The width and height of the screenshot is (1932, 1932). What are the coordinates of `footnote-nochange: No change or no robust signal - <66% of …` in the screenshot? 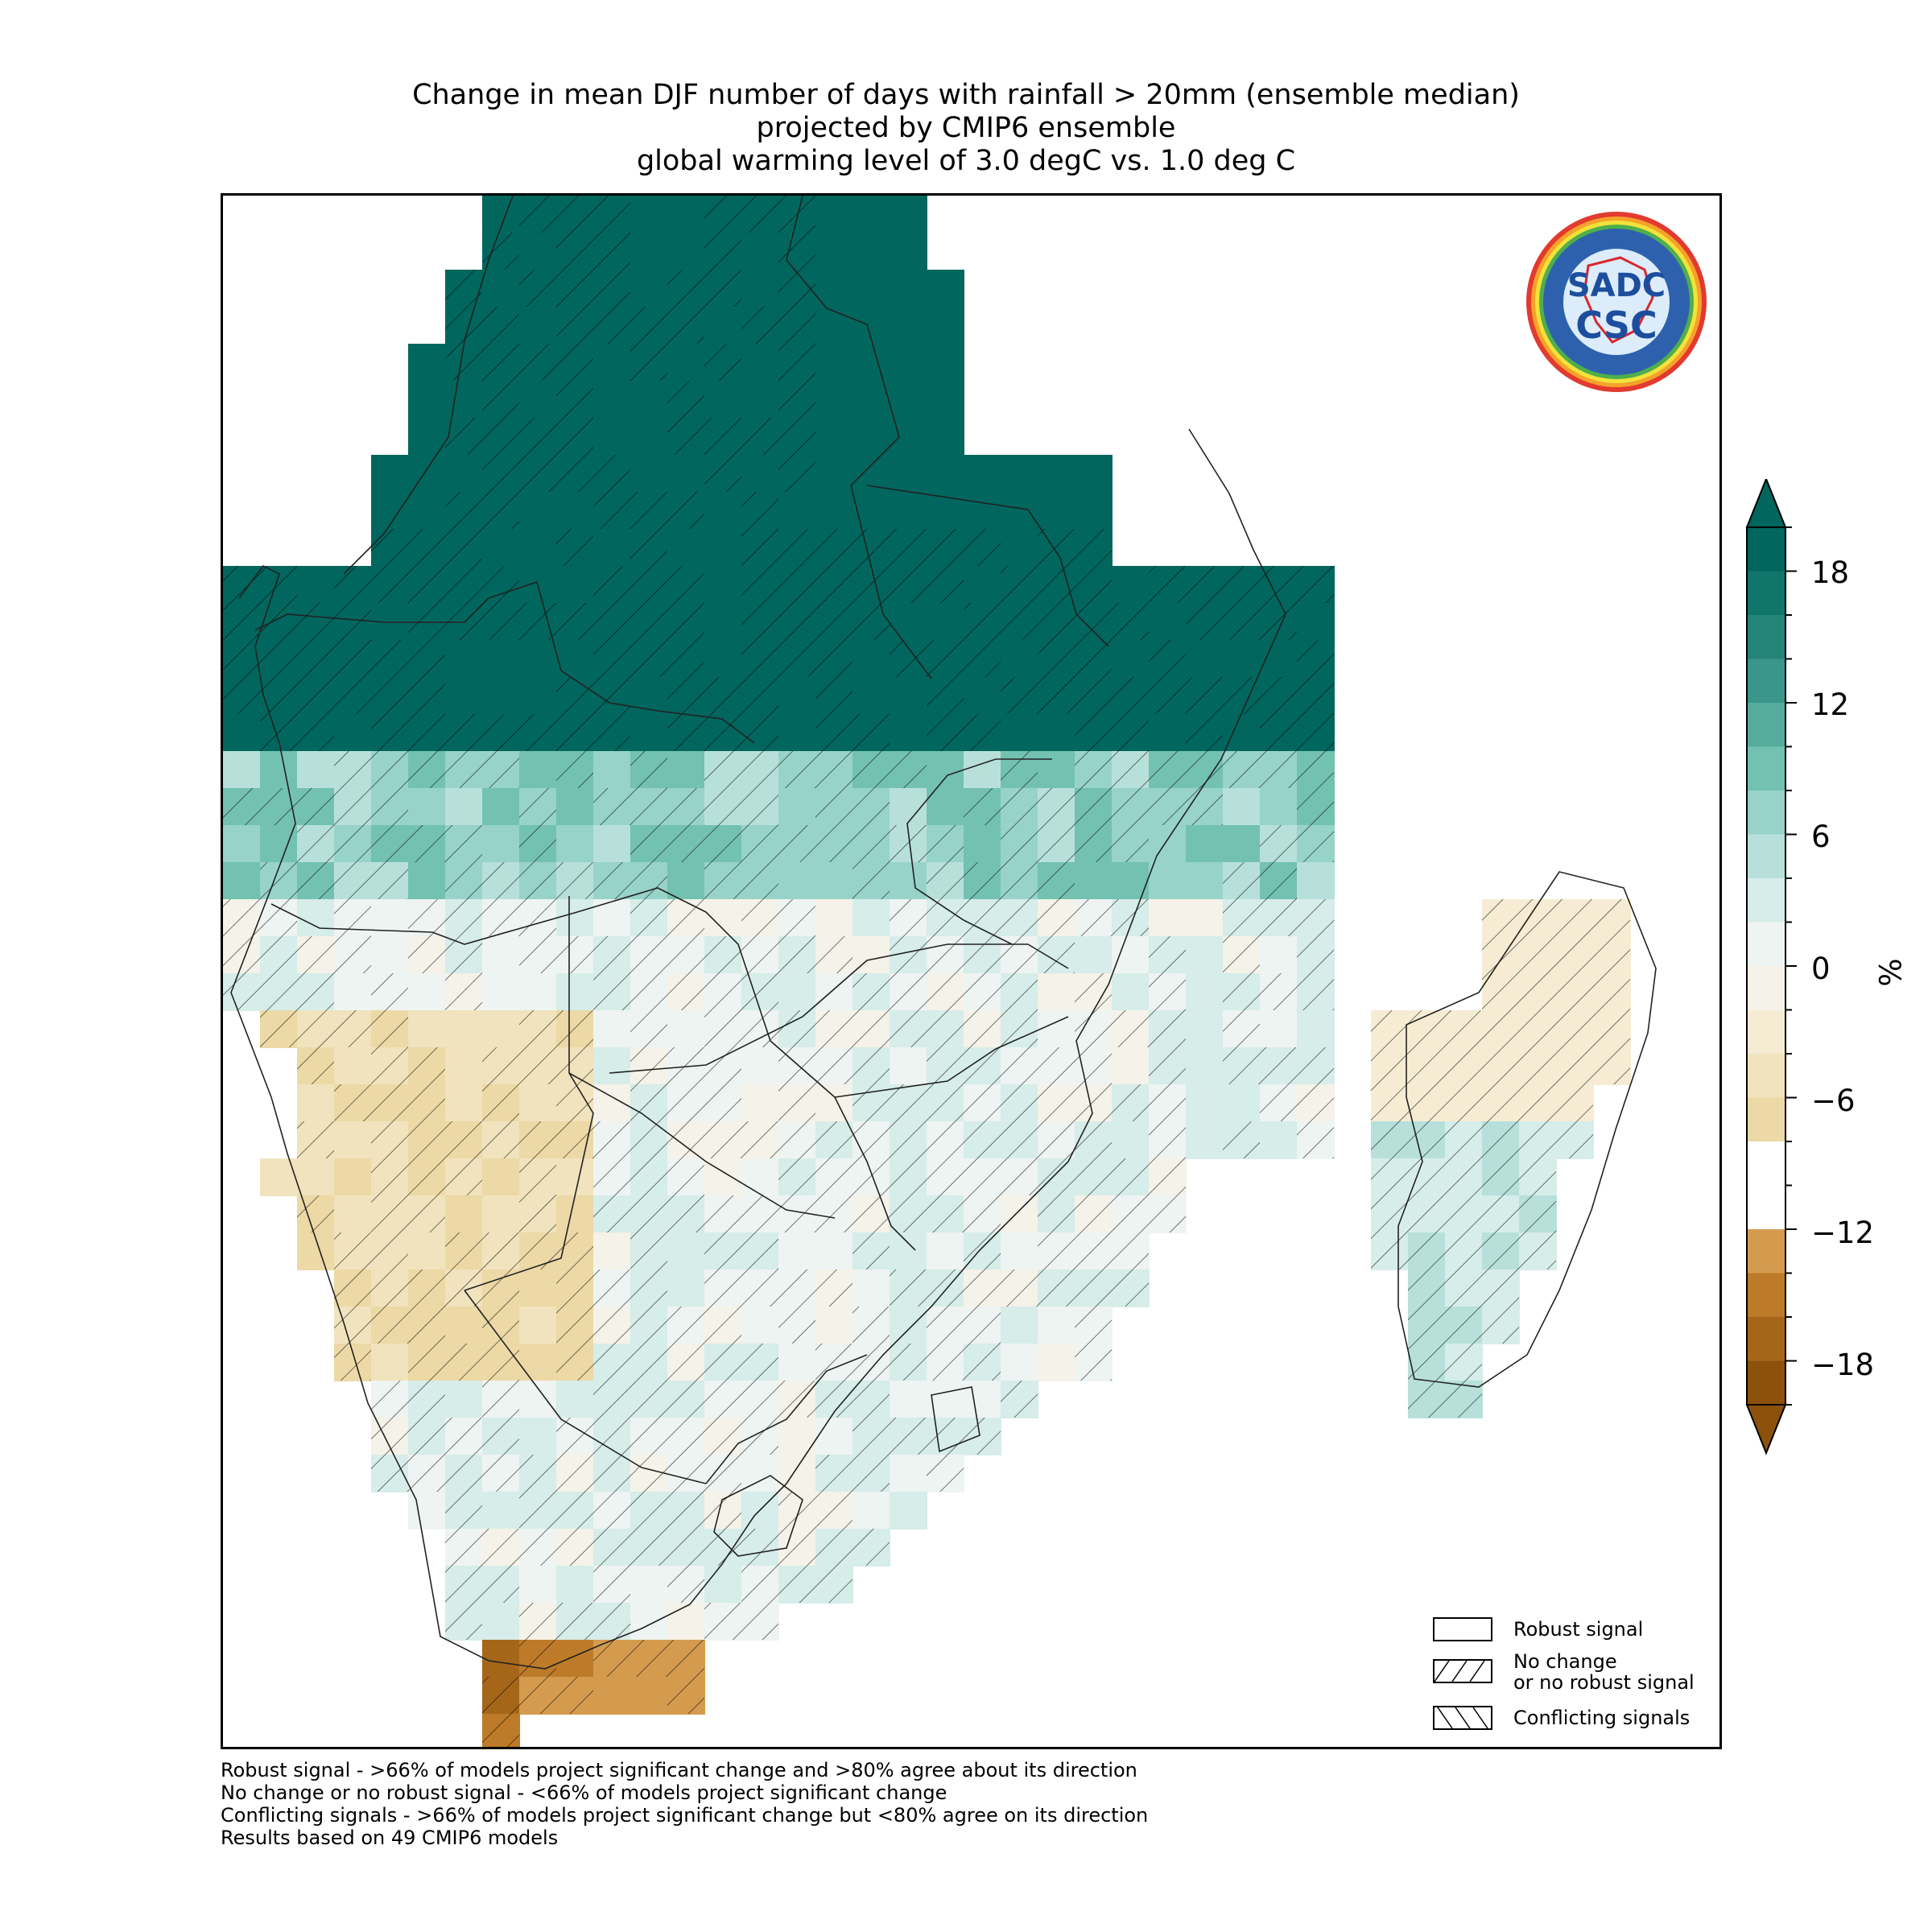 It's located at (584, 1792).